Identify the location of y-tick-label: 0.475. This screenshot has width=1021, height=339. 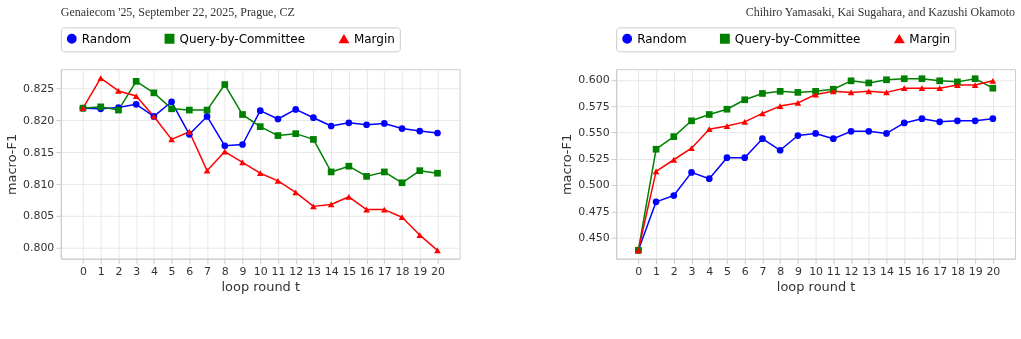
(594, 211).